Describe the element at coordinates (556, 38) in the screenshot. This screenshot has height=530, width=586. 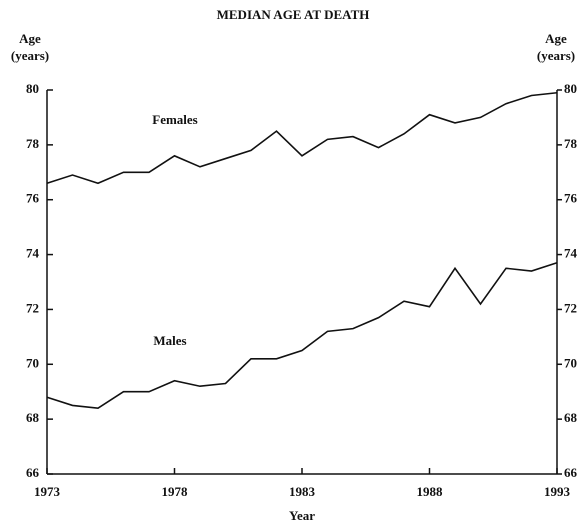
I see `y2-axis-label: Age` at that location.